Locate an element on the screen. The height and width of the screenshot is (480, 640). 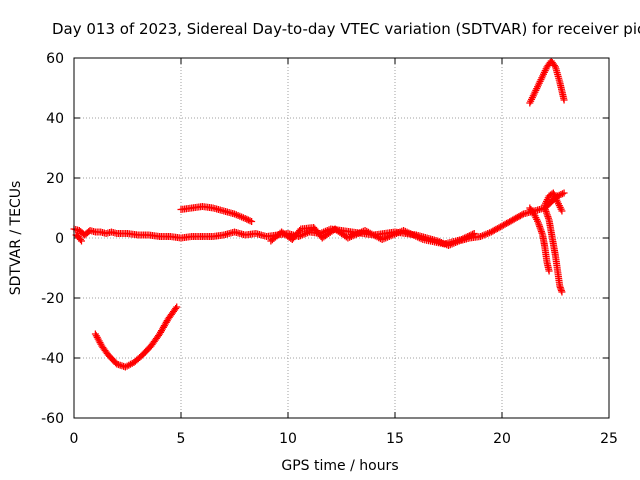
x-axis-label: GPS time / hours is located at coordinates (339, 466).